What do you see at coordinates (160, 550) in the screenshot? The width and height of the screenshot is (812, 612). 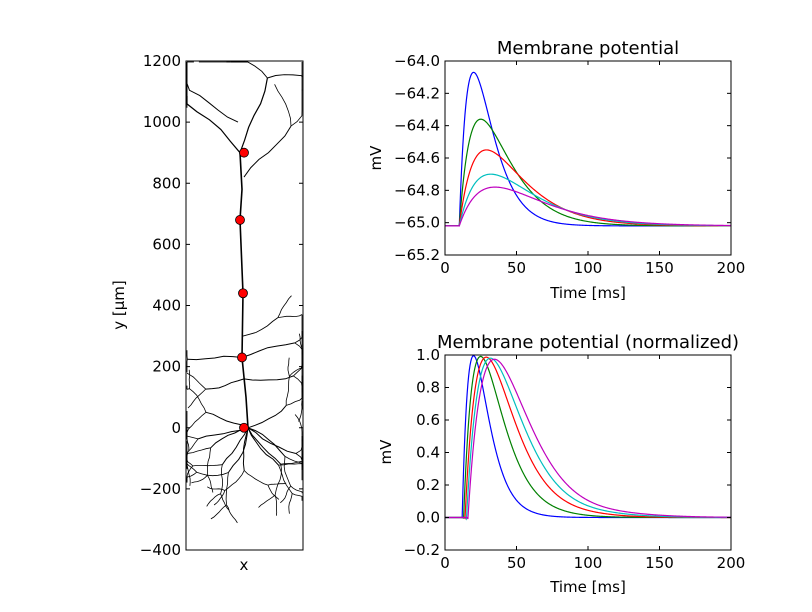 I see `y-tick-label: −400` at bounding box center [160, 550].